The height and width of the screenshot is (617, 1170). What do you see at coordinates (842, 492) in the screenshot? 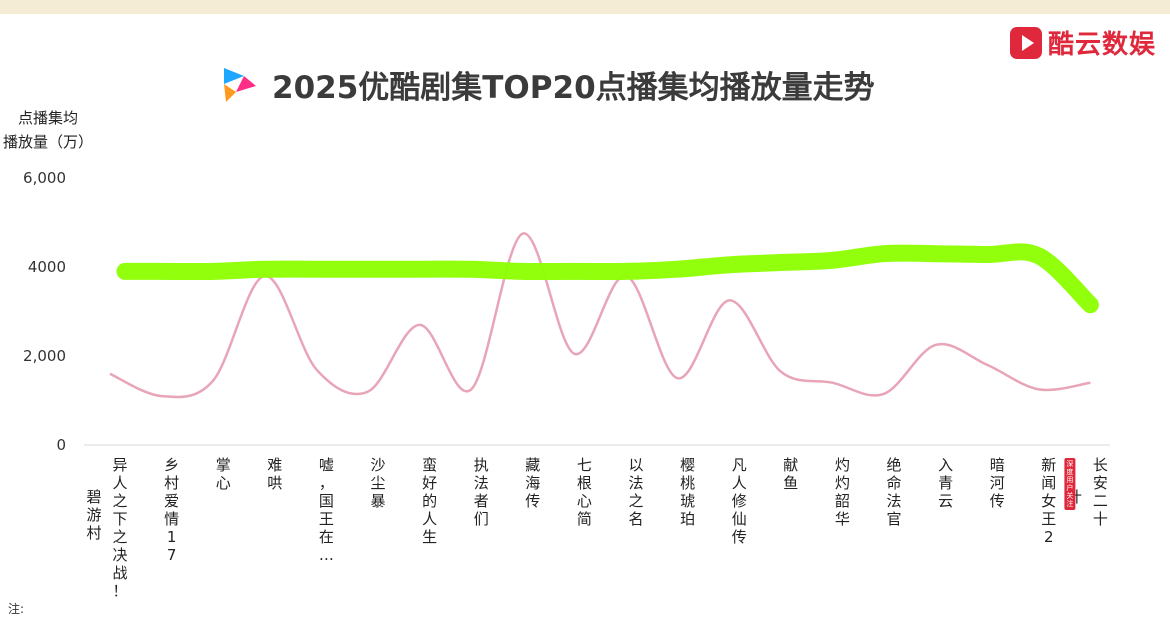
I see `x-tick-label: 灼灼韶华` at bounding box center [842, 492].